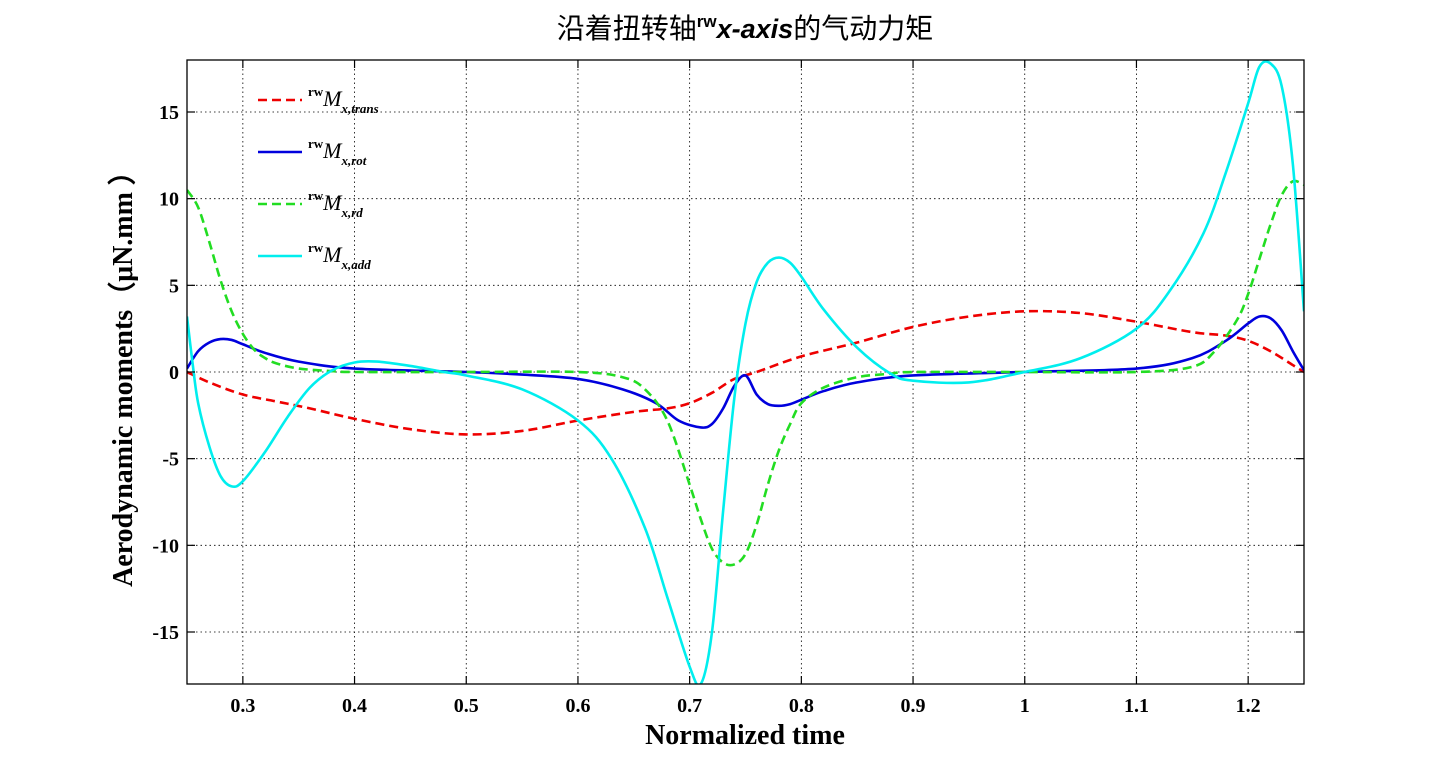 This screenshot has height=767, width=1440. Describe the element at coordinates (174, 373) in the screenshot. I see `y-tick-label: 0` at that location.